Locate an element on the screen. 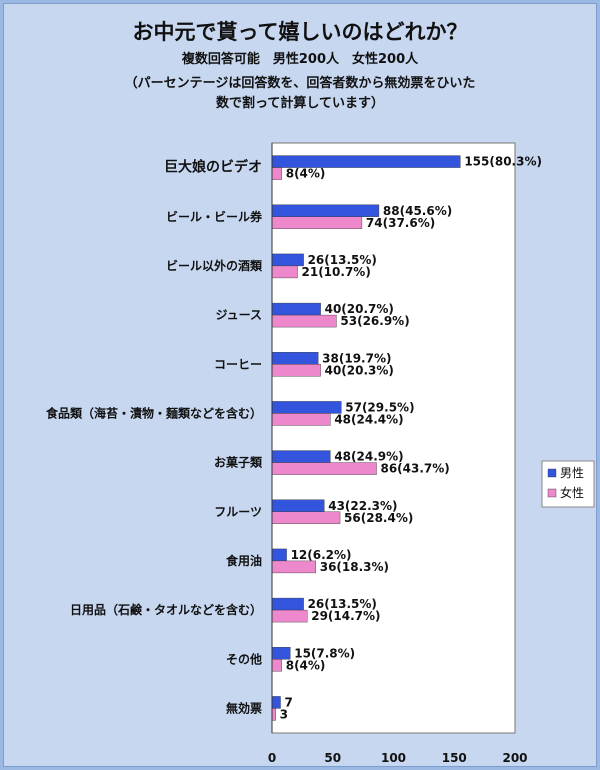 This screenshot has height=770, width=600. data-label-male: 38(19.7%) is located at coordinates (356, 358).